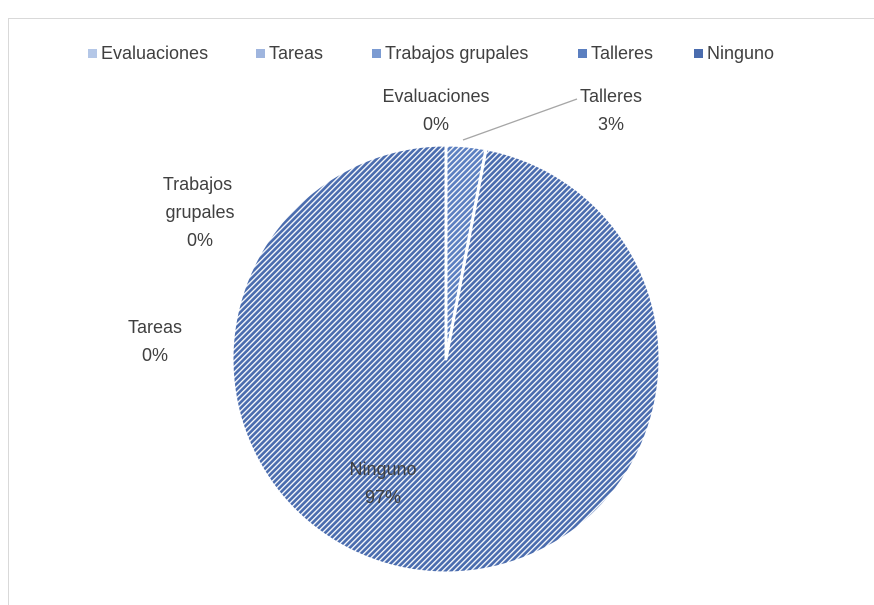  What do you see at coordinates (296, 53) in the screenshot?
I see `legend-label: Tareas` at bounding box center [296, 53].